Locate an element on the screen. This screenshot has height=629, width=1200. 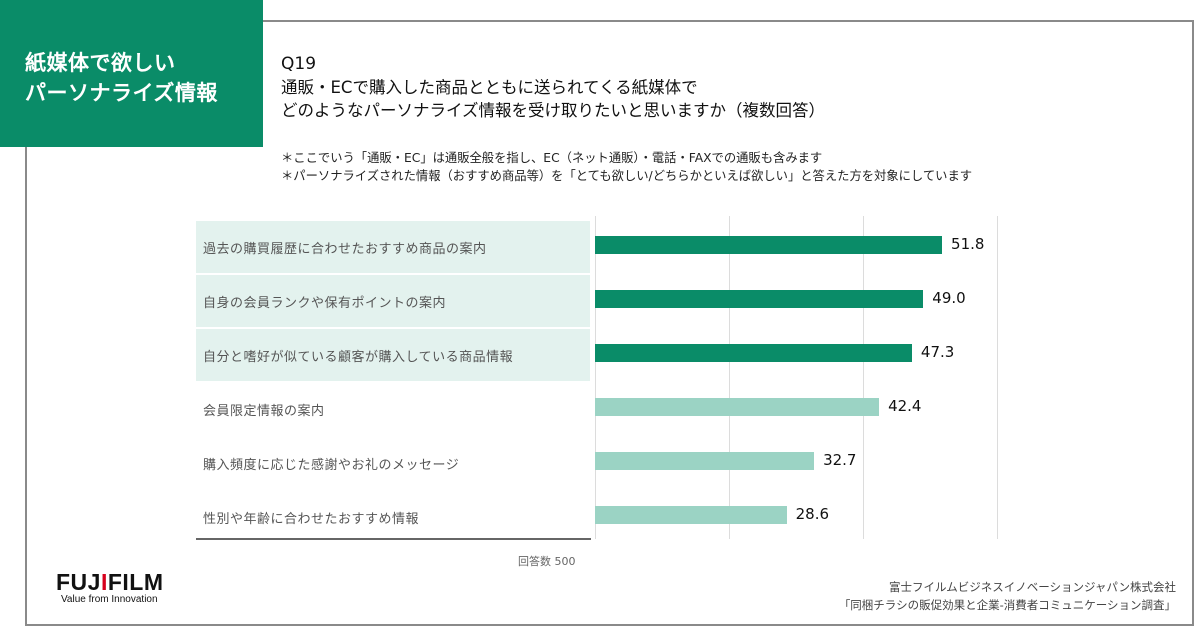
logo-tagline: Value from Innovation is located at coordinates (109, 599).